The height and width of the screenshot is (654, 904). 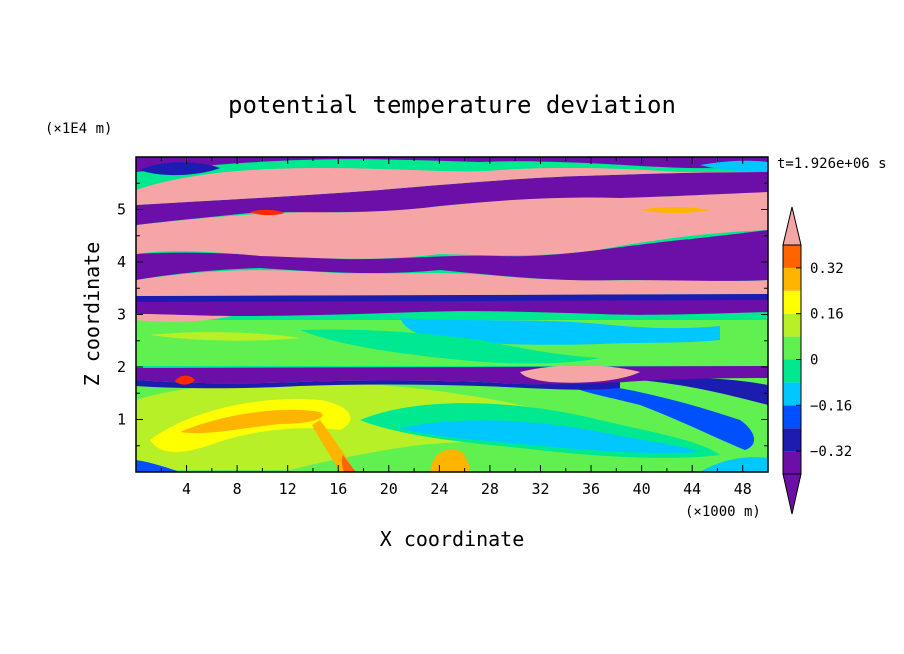 What do you see at coordinates (792, 494) in the screenshot?
I see `colorbar-under-triangle` at bounding box center [792, 494].